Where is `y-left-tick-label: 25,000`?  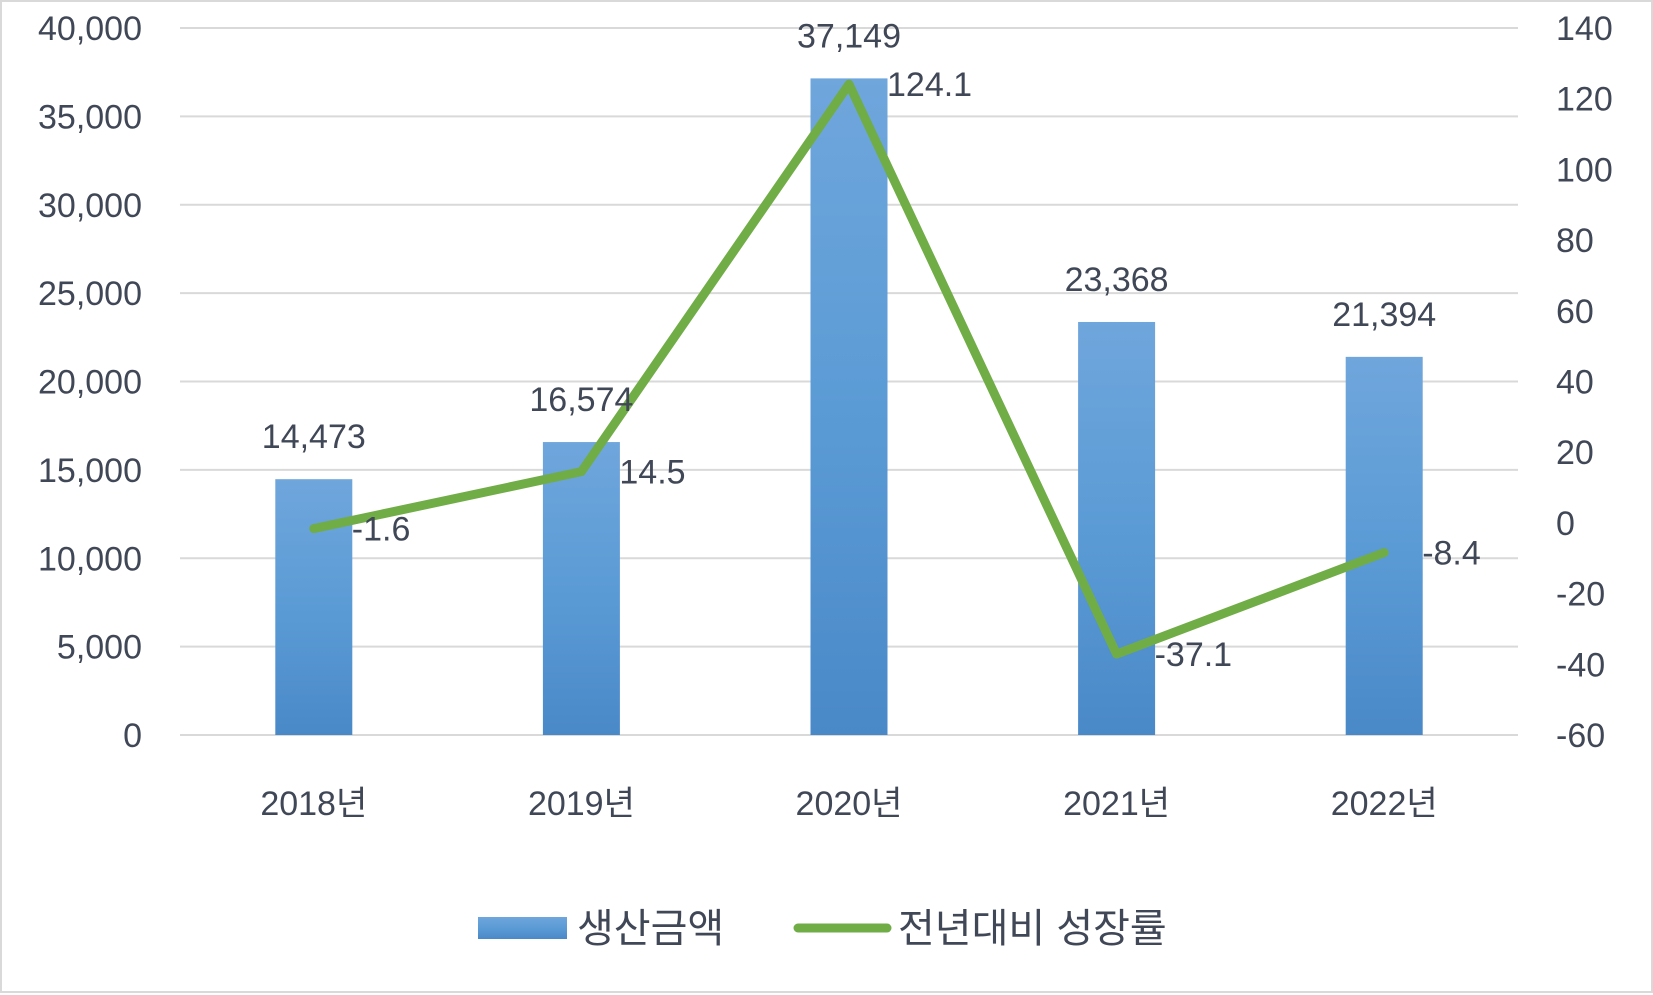
y-left-tick-label: 25,000 is located at coordinates (90, 294).